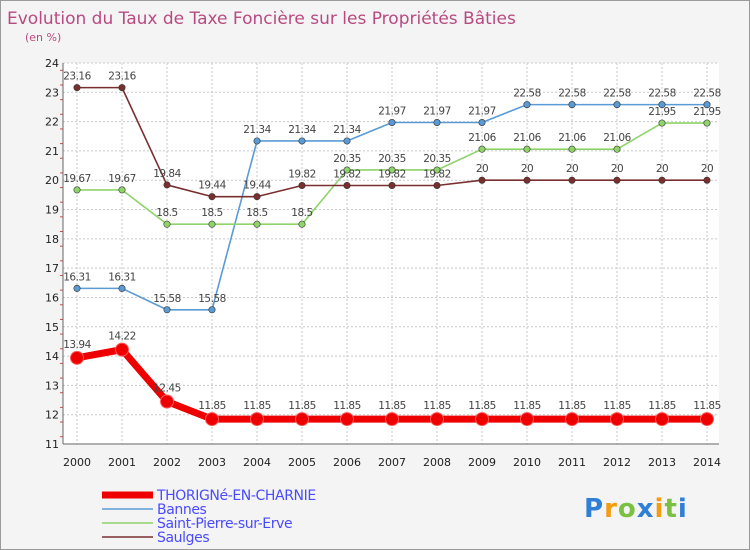 This screenshot has width=750, height=550. What do you see at coordinates (572, 462) in the screenshot?
I see `x-tick-label: 2011` at bounding box center [572, 462].